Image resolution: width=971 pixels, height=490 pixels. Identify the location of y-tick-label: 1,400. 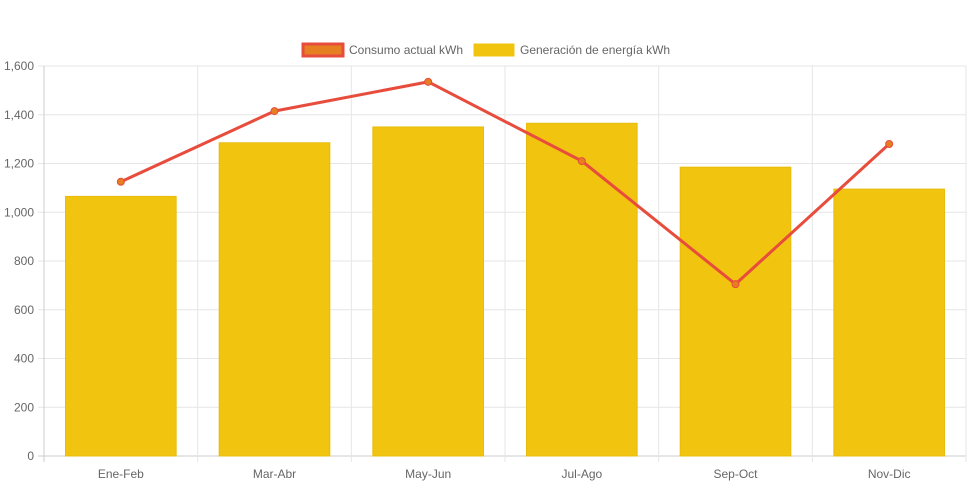
(19, 115).